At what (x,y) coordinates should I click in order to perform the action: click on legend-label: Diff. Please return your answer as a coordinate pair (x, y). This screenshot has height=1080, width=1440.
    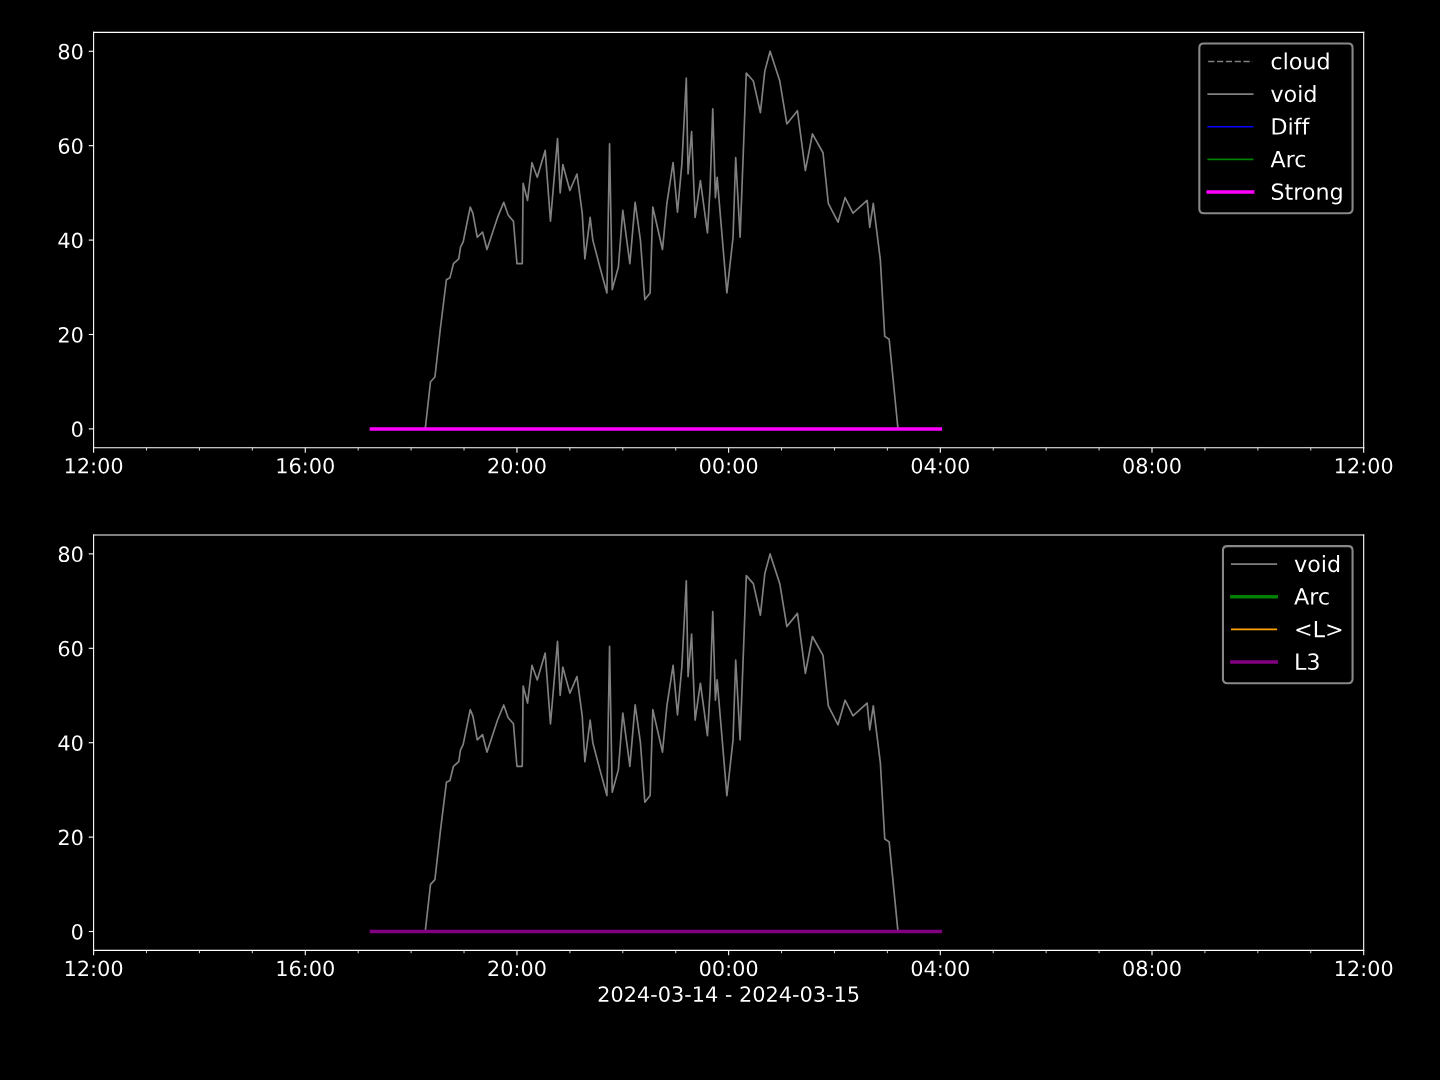
    Looking at the image, I should click on (1291, 126).